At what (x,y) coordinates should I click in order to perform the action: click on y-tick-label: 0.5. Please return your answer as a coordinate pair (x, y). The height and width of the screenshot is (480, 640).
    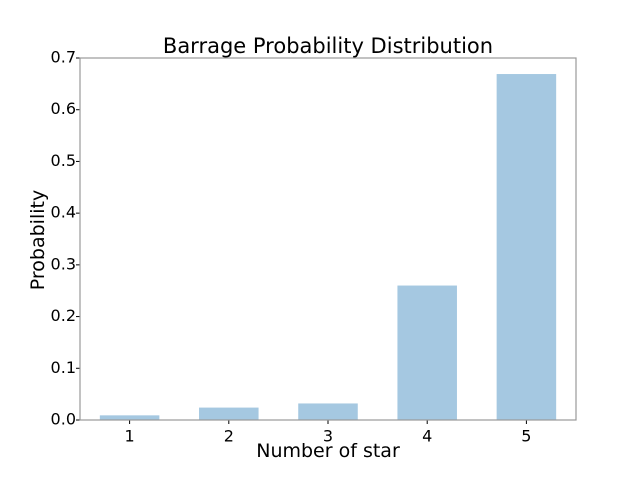
    Looking at the image, I should click on (63, 160).